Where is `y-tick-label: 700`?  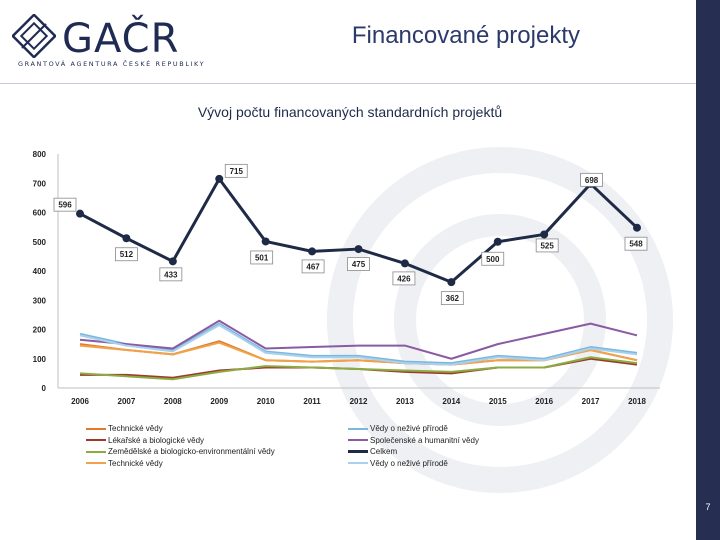 y-tick-label: 700 is located at coordinates (40, 183).